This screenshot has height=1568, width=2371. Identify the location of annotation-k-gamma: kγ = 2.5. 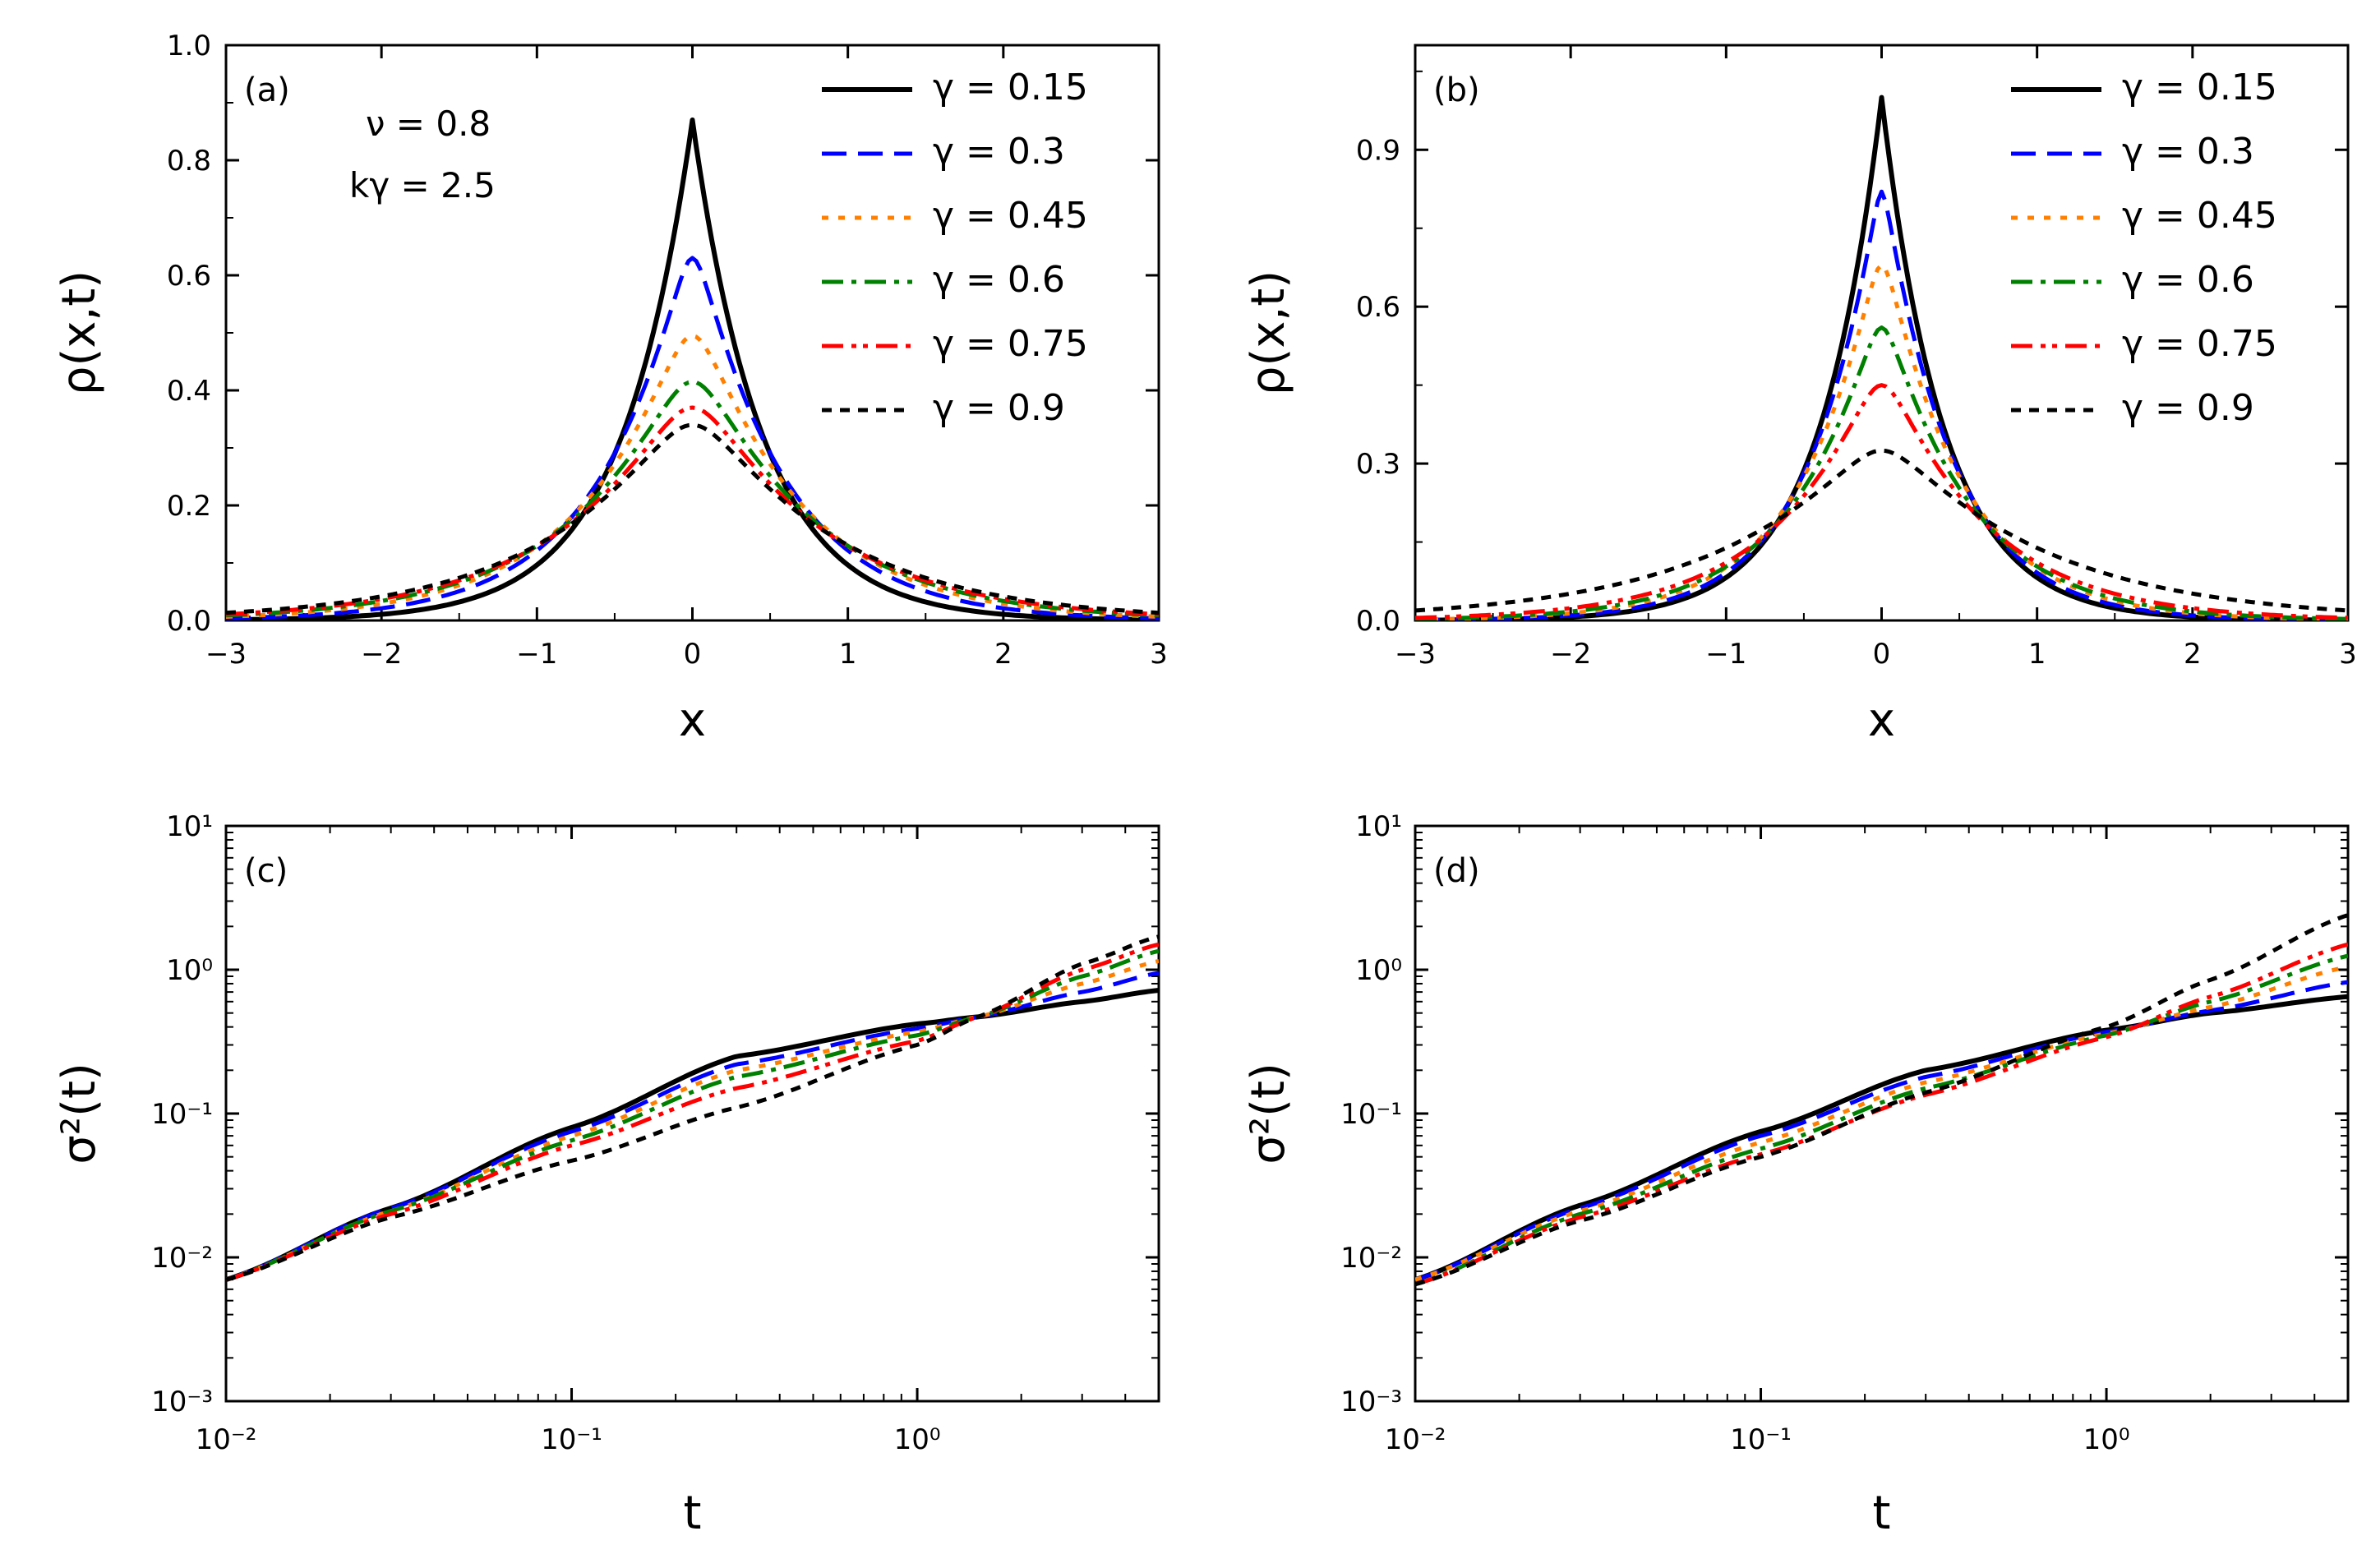
(422, 185).